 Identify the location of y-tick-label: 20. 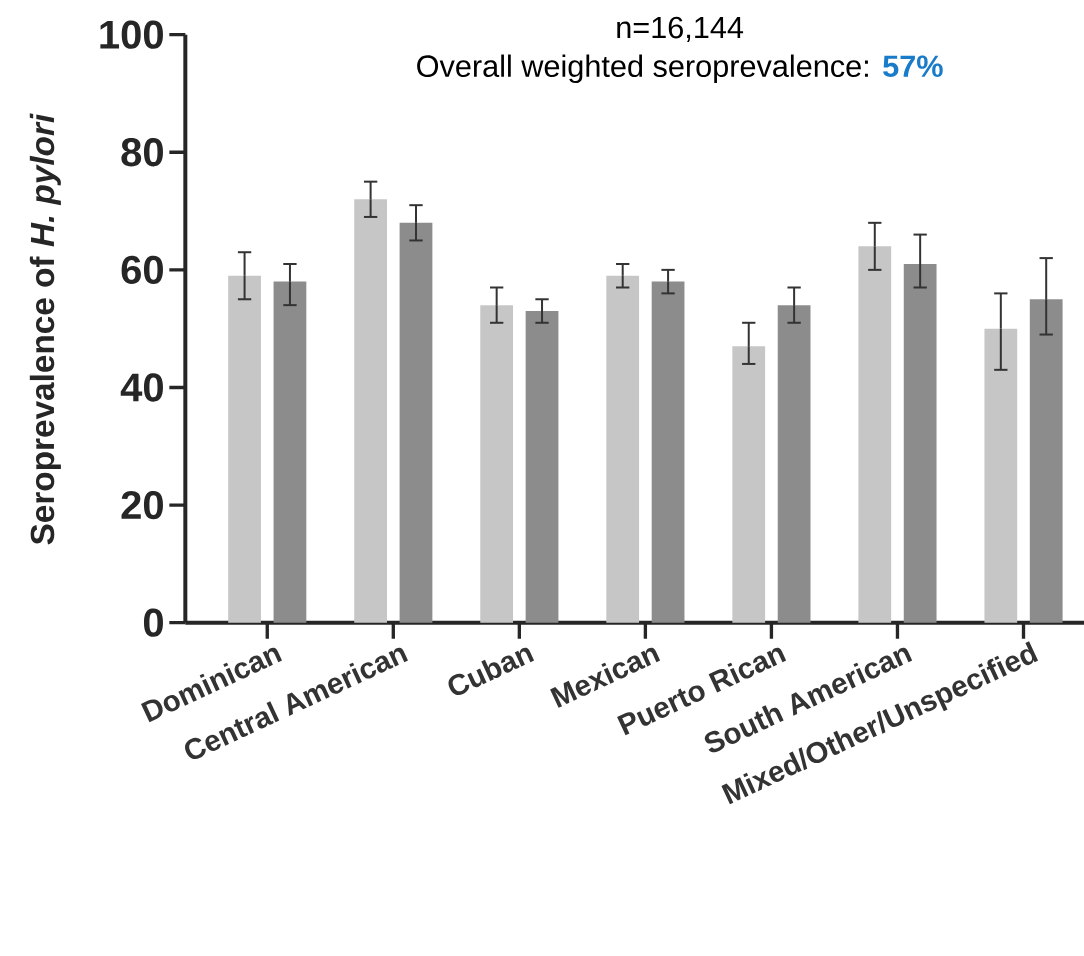
(142, 505).